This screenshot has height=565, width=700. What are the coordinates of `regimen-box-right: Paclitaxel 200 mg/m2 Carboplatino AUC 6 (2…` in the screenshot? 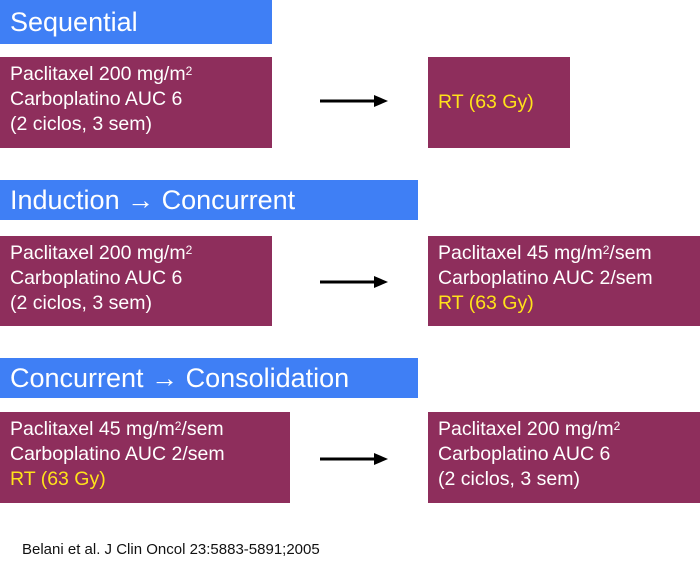 It's located at (564, 457).